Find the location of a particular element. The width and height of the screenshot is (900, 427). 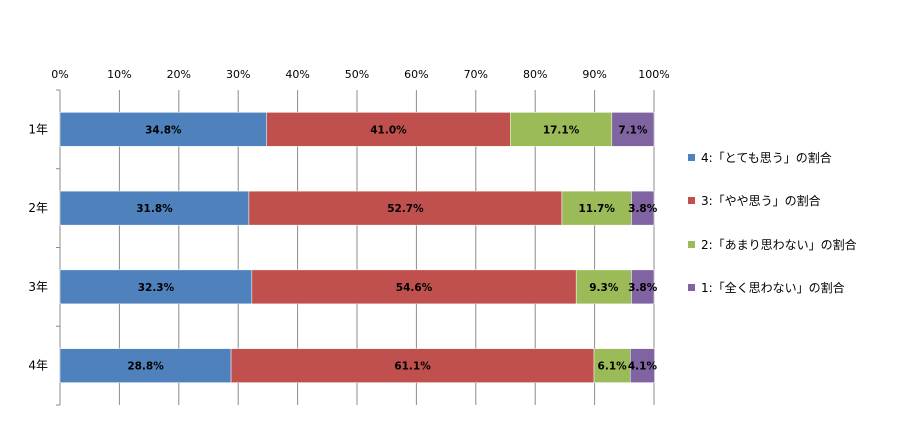

x-tick-label: 0% is located at coordinates (59, 74).